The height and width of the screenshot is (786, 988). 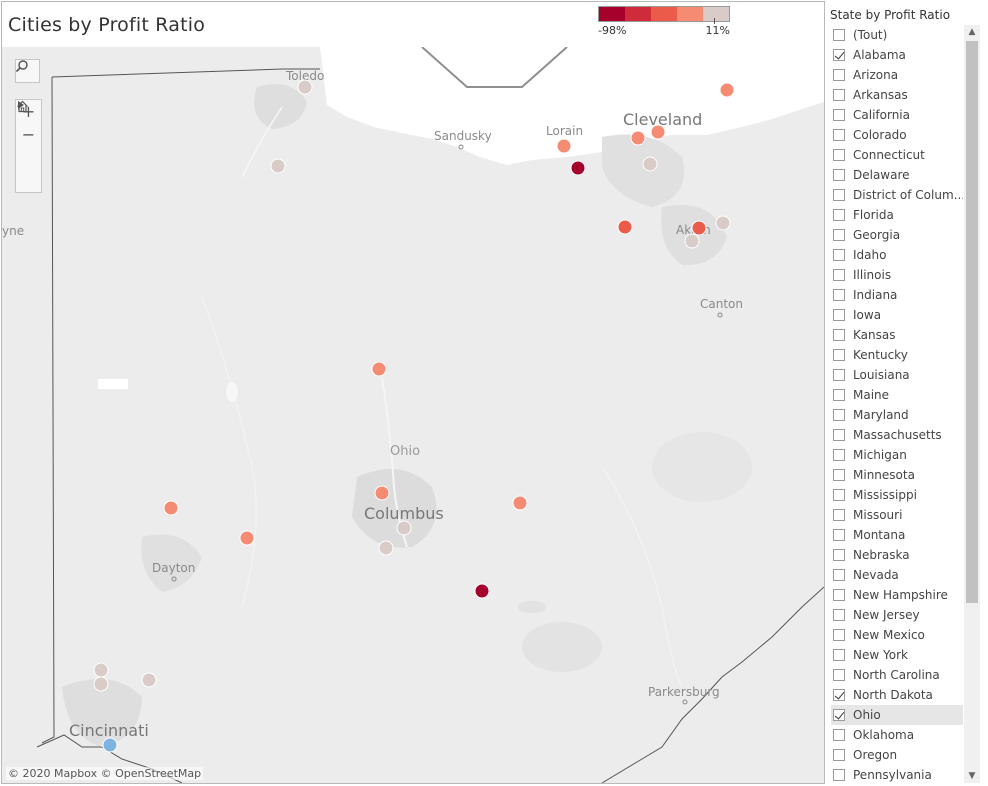 What do you see at coordinates (897, 495) in the screenshot?
I see `filter-item: Mississippi` at bounding box center [897, 495].